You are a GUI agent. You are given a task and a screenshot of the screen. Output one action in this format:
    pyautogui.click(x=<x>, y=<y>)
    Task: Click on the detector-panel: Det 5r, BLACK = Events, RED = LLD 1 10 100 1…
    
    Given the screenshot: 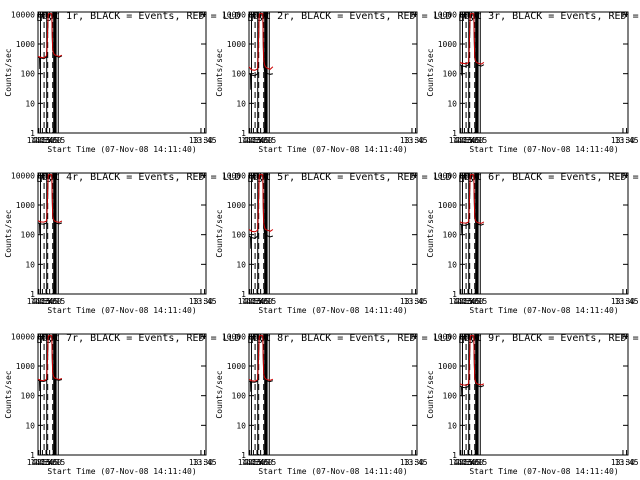 What is the action you would take?
    pyautogui.click(x=333, y=243)
    